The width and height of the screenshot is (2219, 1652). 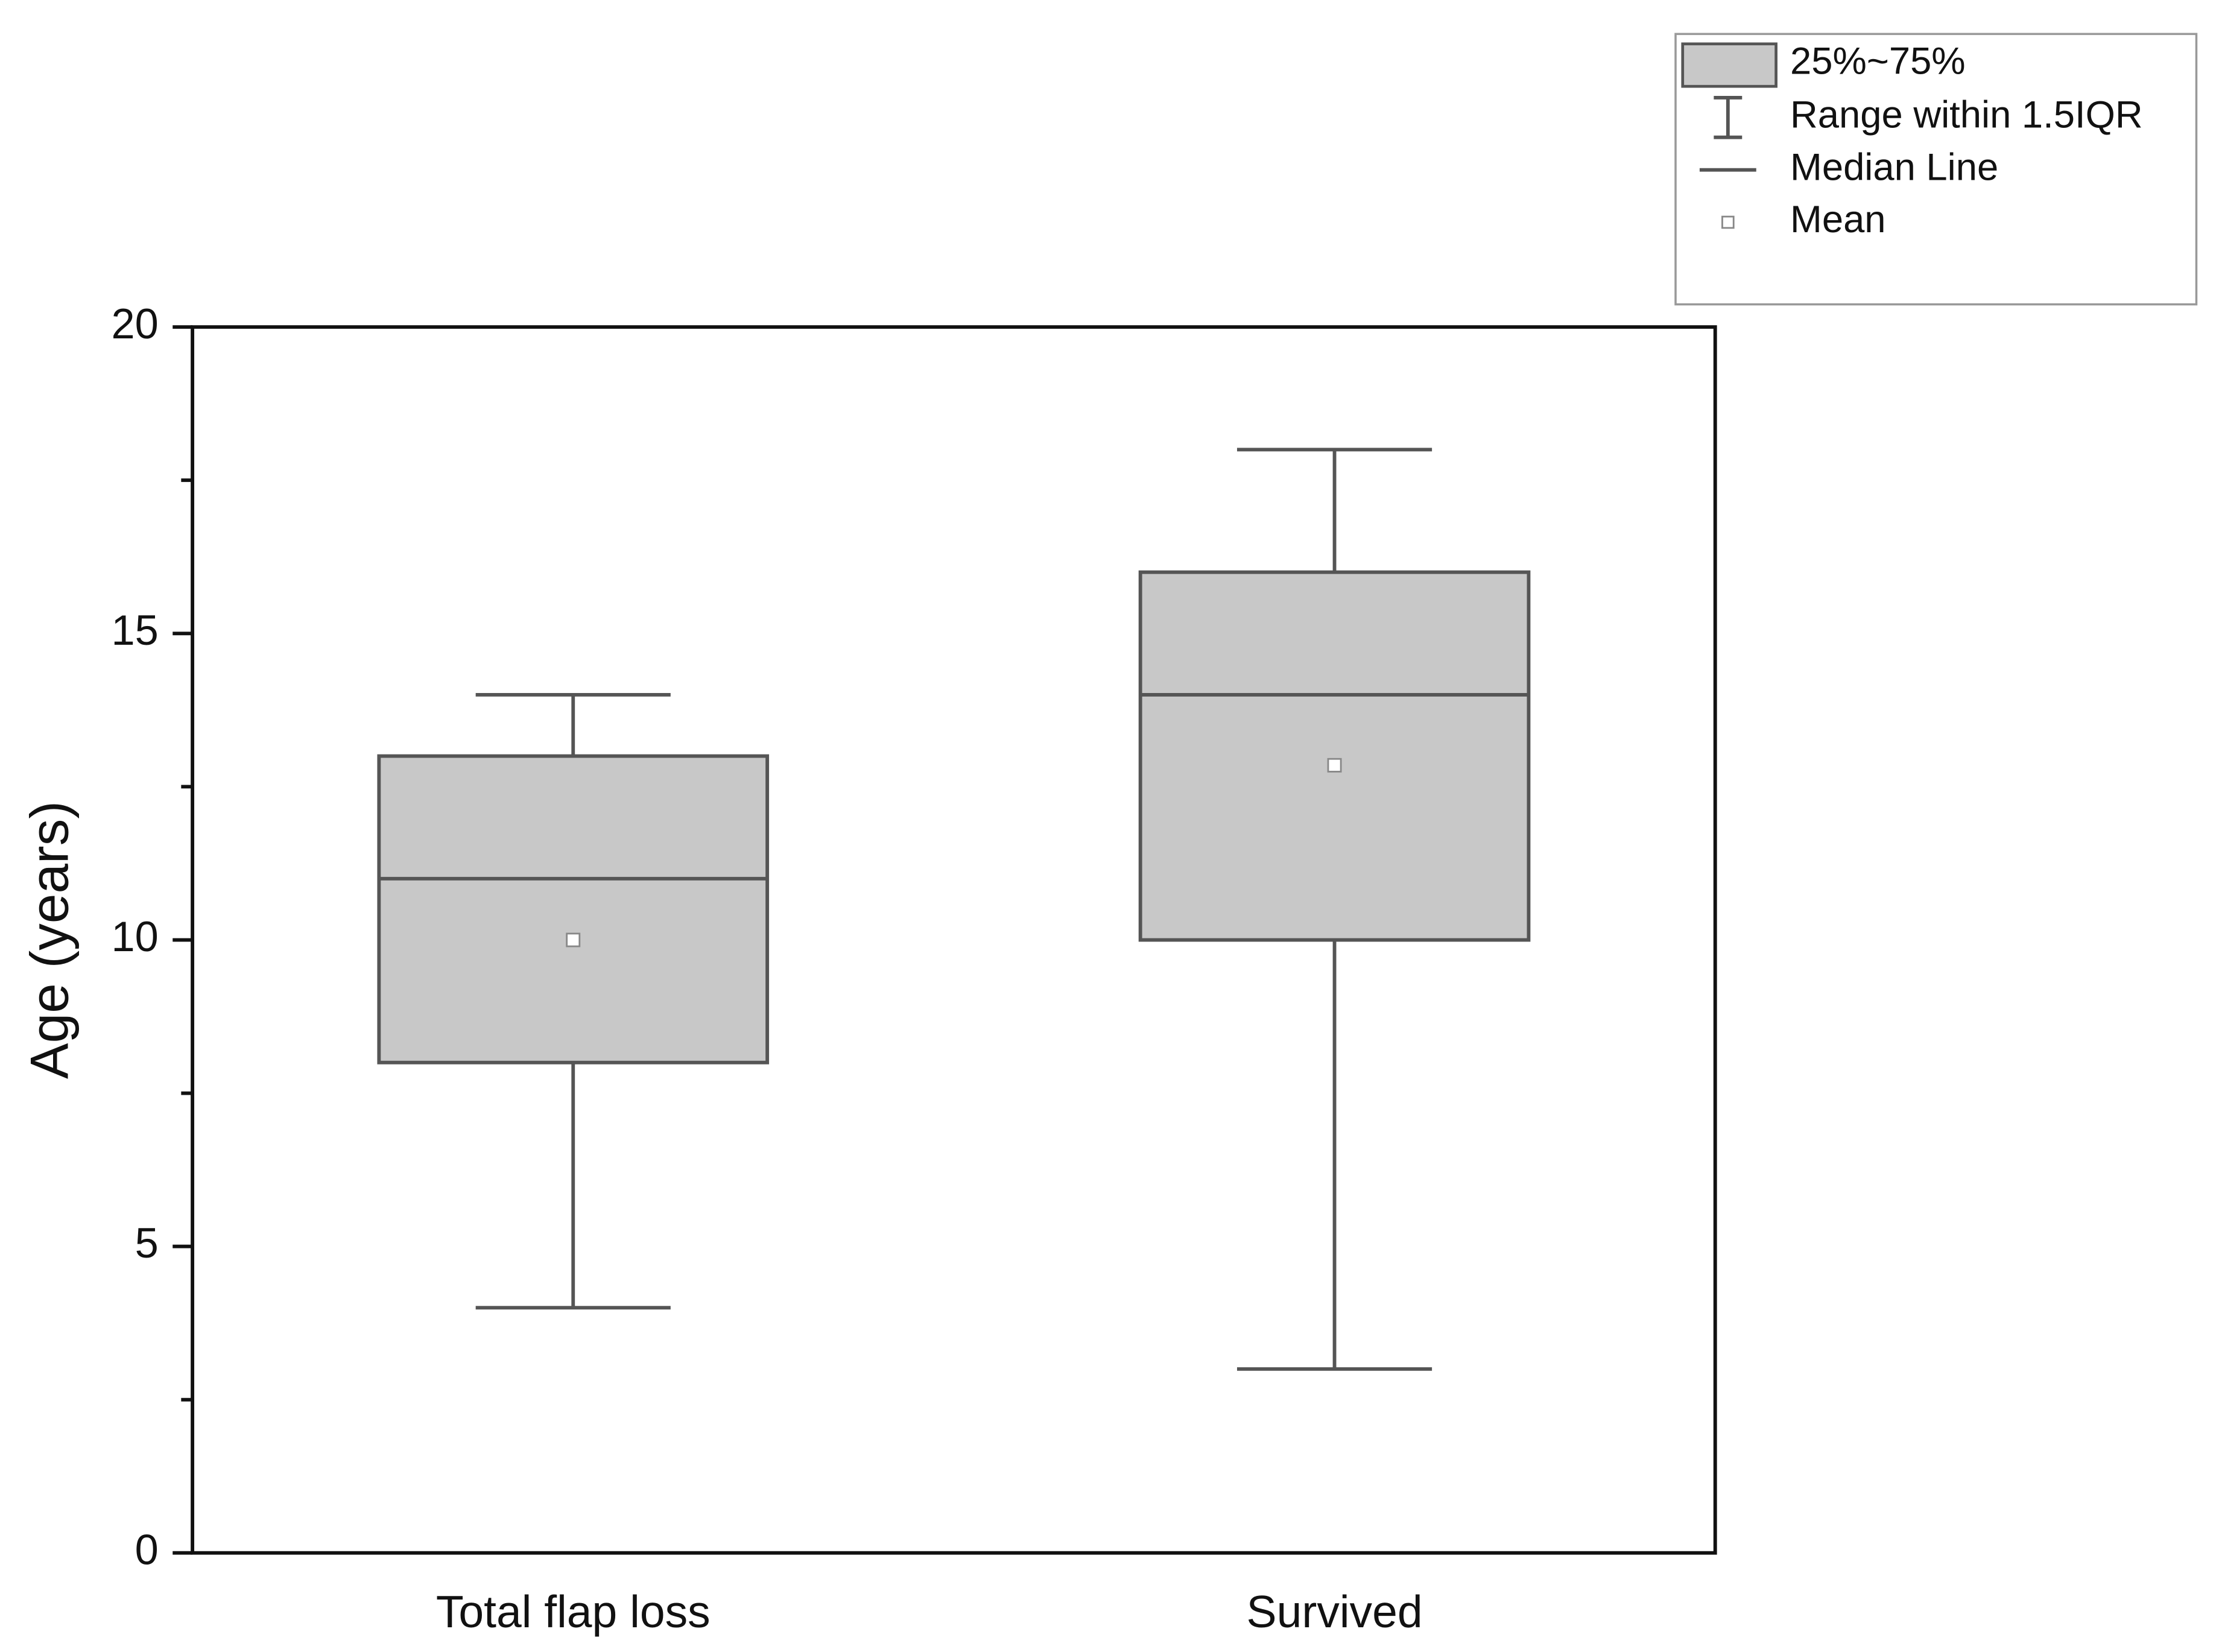 I want to click on x-tick-label: Total flap loss, so click(x=573, y=1611).